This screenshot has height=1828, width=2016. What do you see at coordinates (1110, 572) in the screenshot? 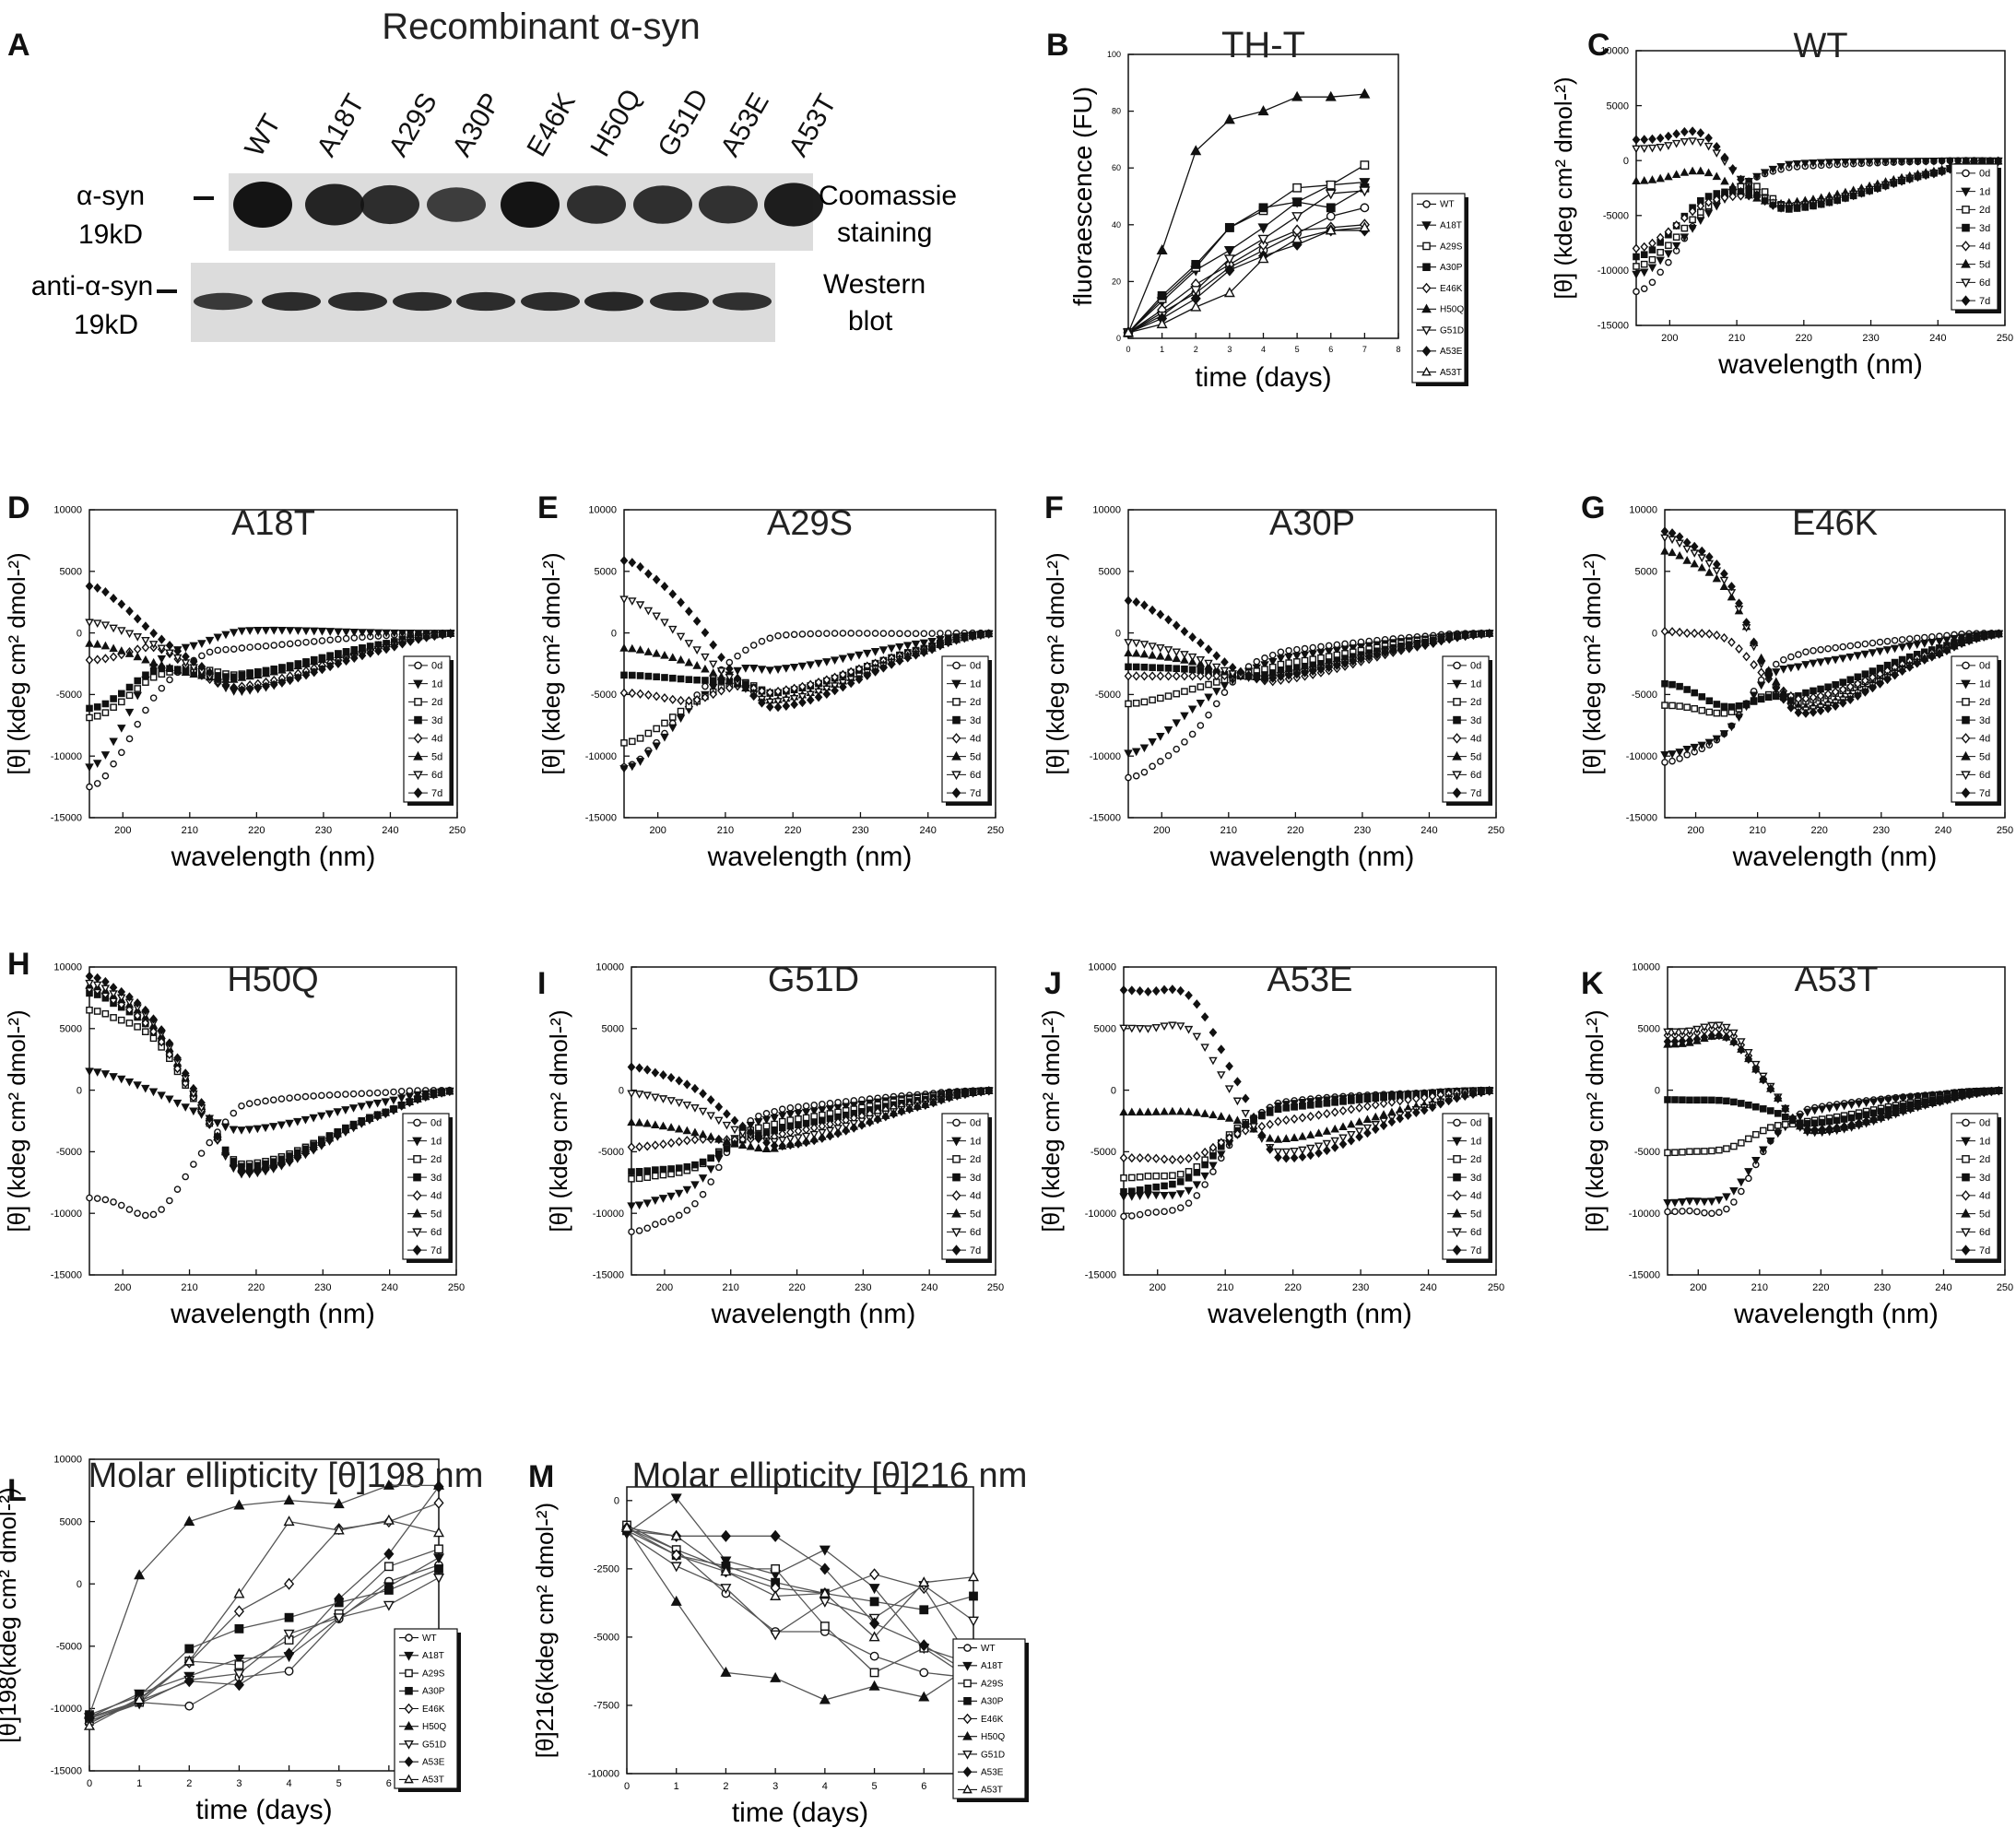
I see `y-tick-label: 5000` at bounding box center [1110, 572].